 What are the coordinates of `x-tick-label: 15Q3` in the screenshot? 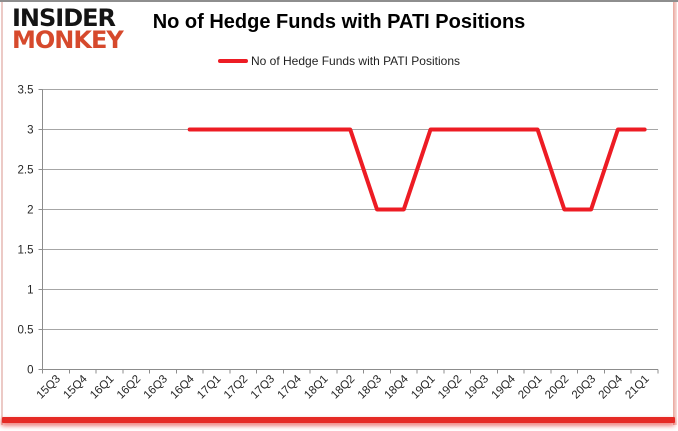 It's located at (49, 387).